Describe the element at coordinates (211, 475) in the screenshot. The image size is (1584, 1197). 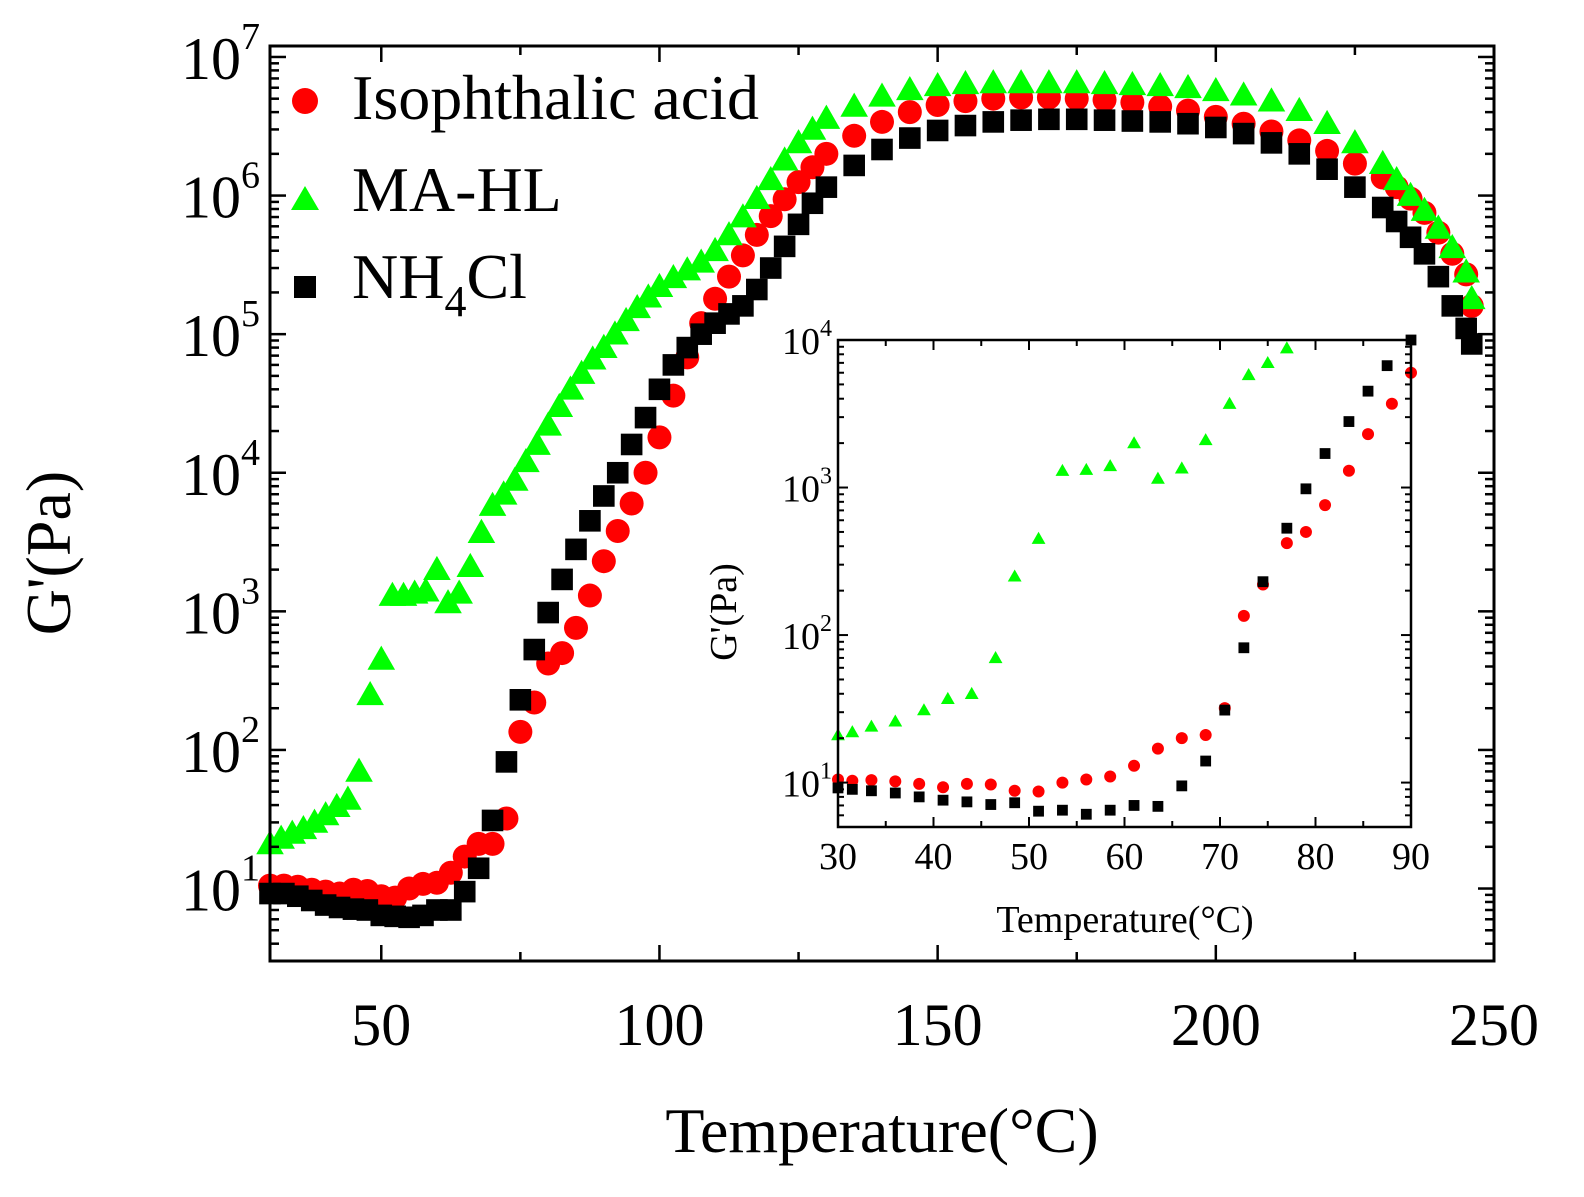
I see `main-y-tick-base: 10` at that location.